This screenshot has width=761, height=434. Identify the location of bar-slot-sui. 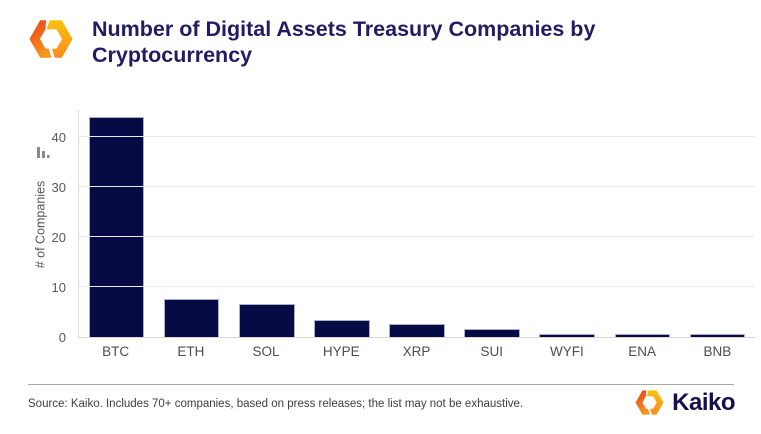
(492, 223).